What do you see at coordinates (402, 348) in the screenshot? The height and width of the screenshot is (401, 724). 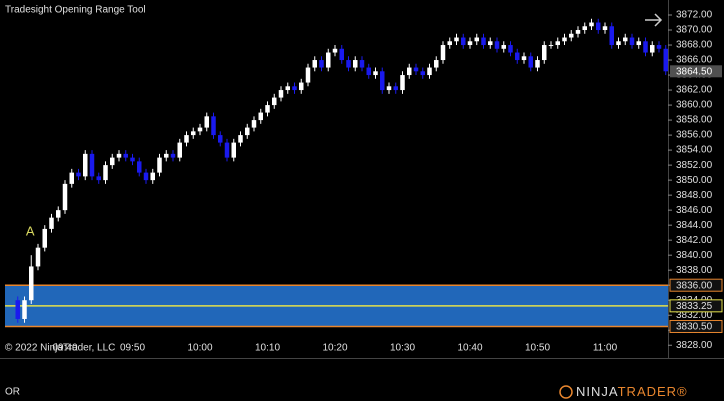 I see `x-tick-label: 10:30` at bounding box center [402, 348].